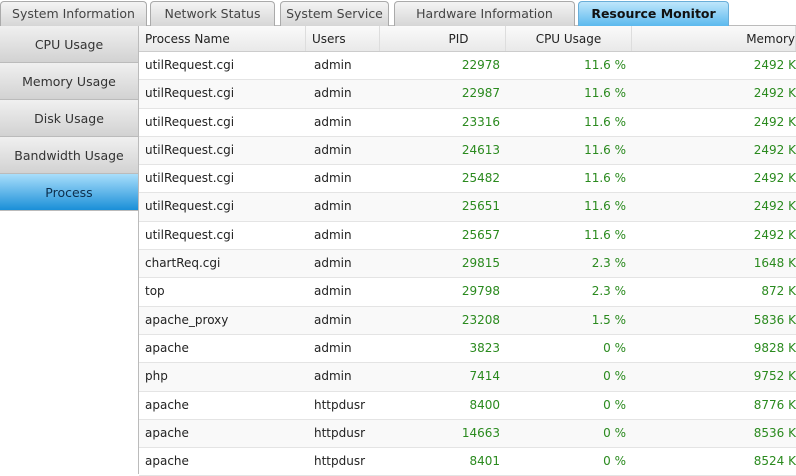  Describe the element at coordinates (774, 461) in the screenshot. I see `cell-memory: 8524 K` at that location.